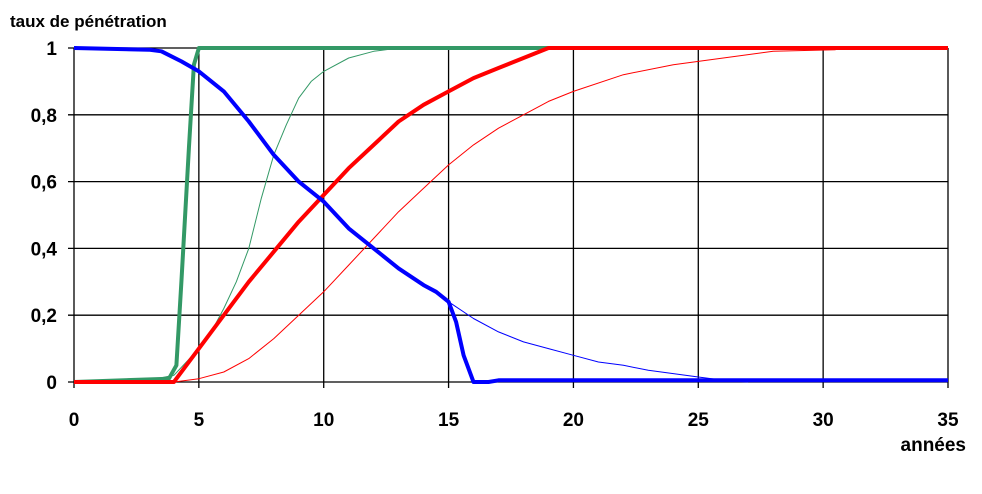 This screenshot has width=982, height=494. What do you see at coordinates (933, 445) in the screenshot?
I see `x-axis-label: années` at bounding box center [933, 445].